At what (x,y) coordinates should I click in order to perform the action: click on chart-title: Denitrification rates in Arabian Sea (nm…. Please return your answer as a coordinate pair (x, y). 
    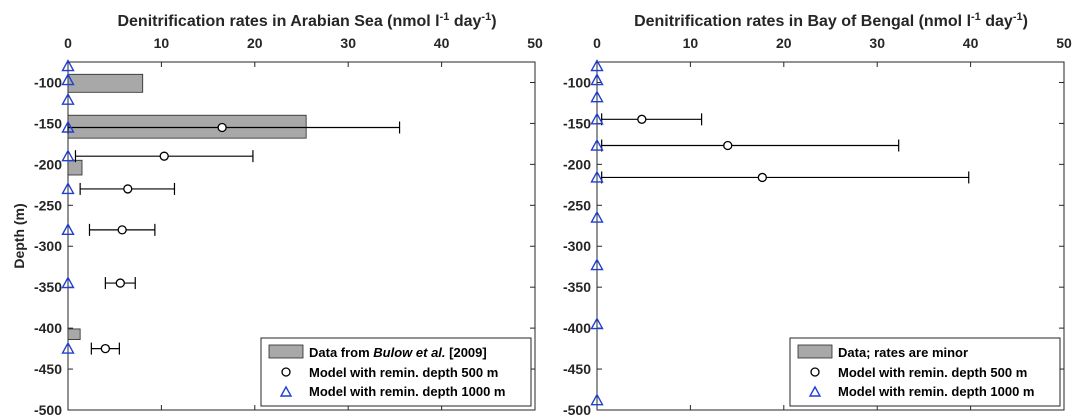
    Looking at the image, I should click on (306, 20).